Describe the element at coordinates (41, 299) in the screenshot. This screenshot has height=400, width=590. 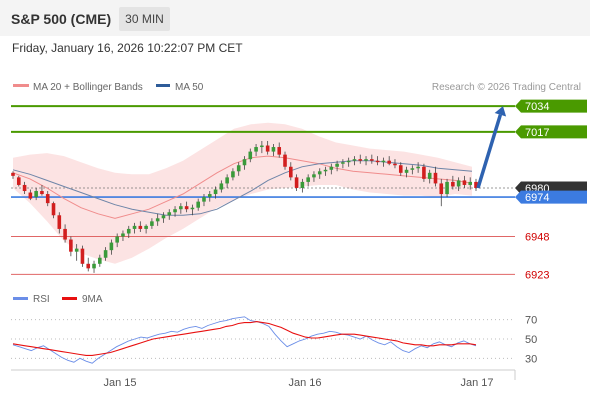
I see `rsi-legend-label: RSI` at that location.